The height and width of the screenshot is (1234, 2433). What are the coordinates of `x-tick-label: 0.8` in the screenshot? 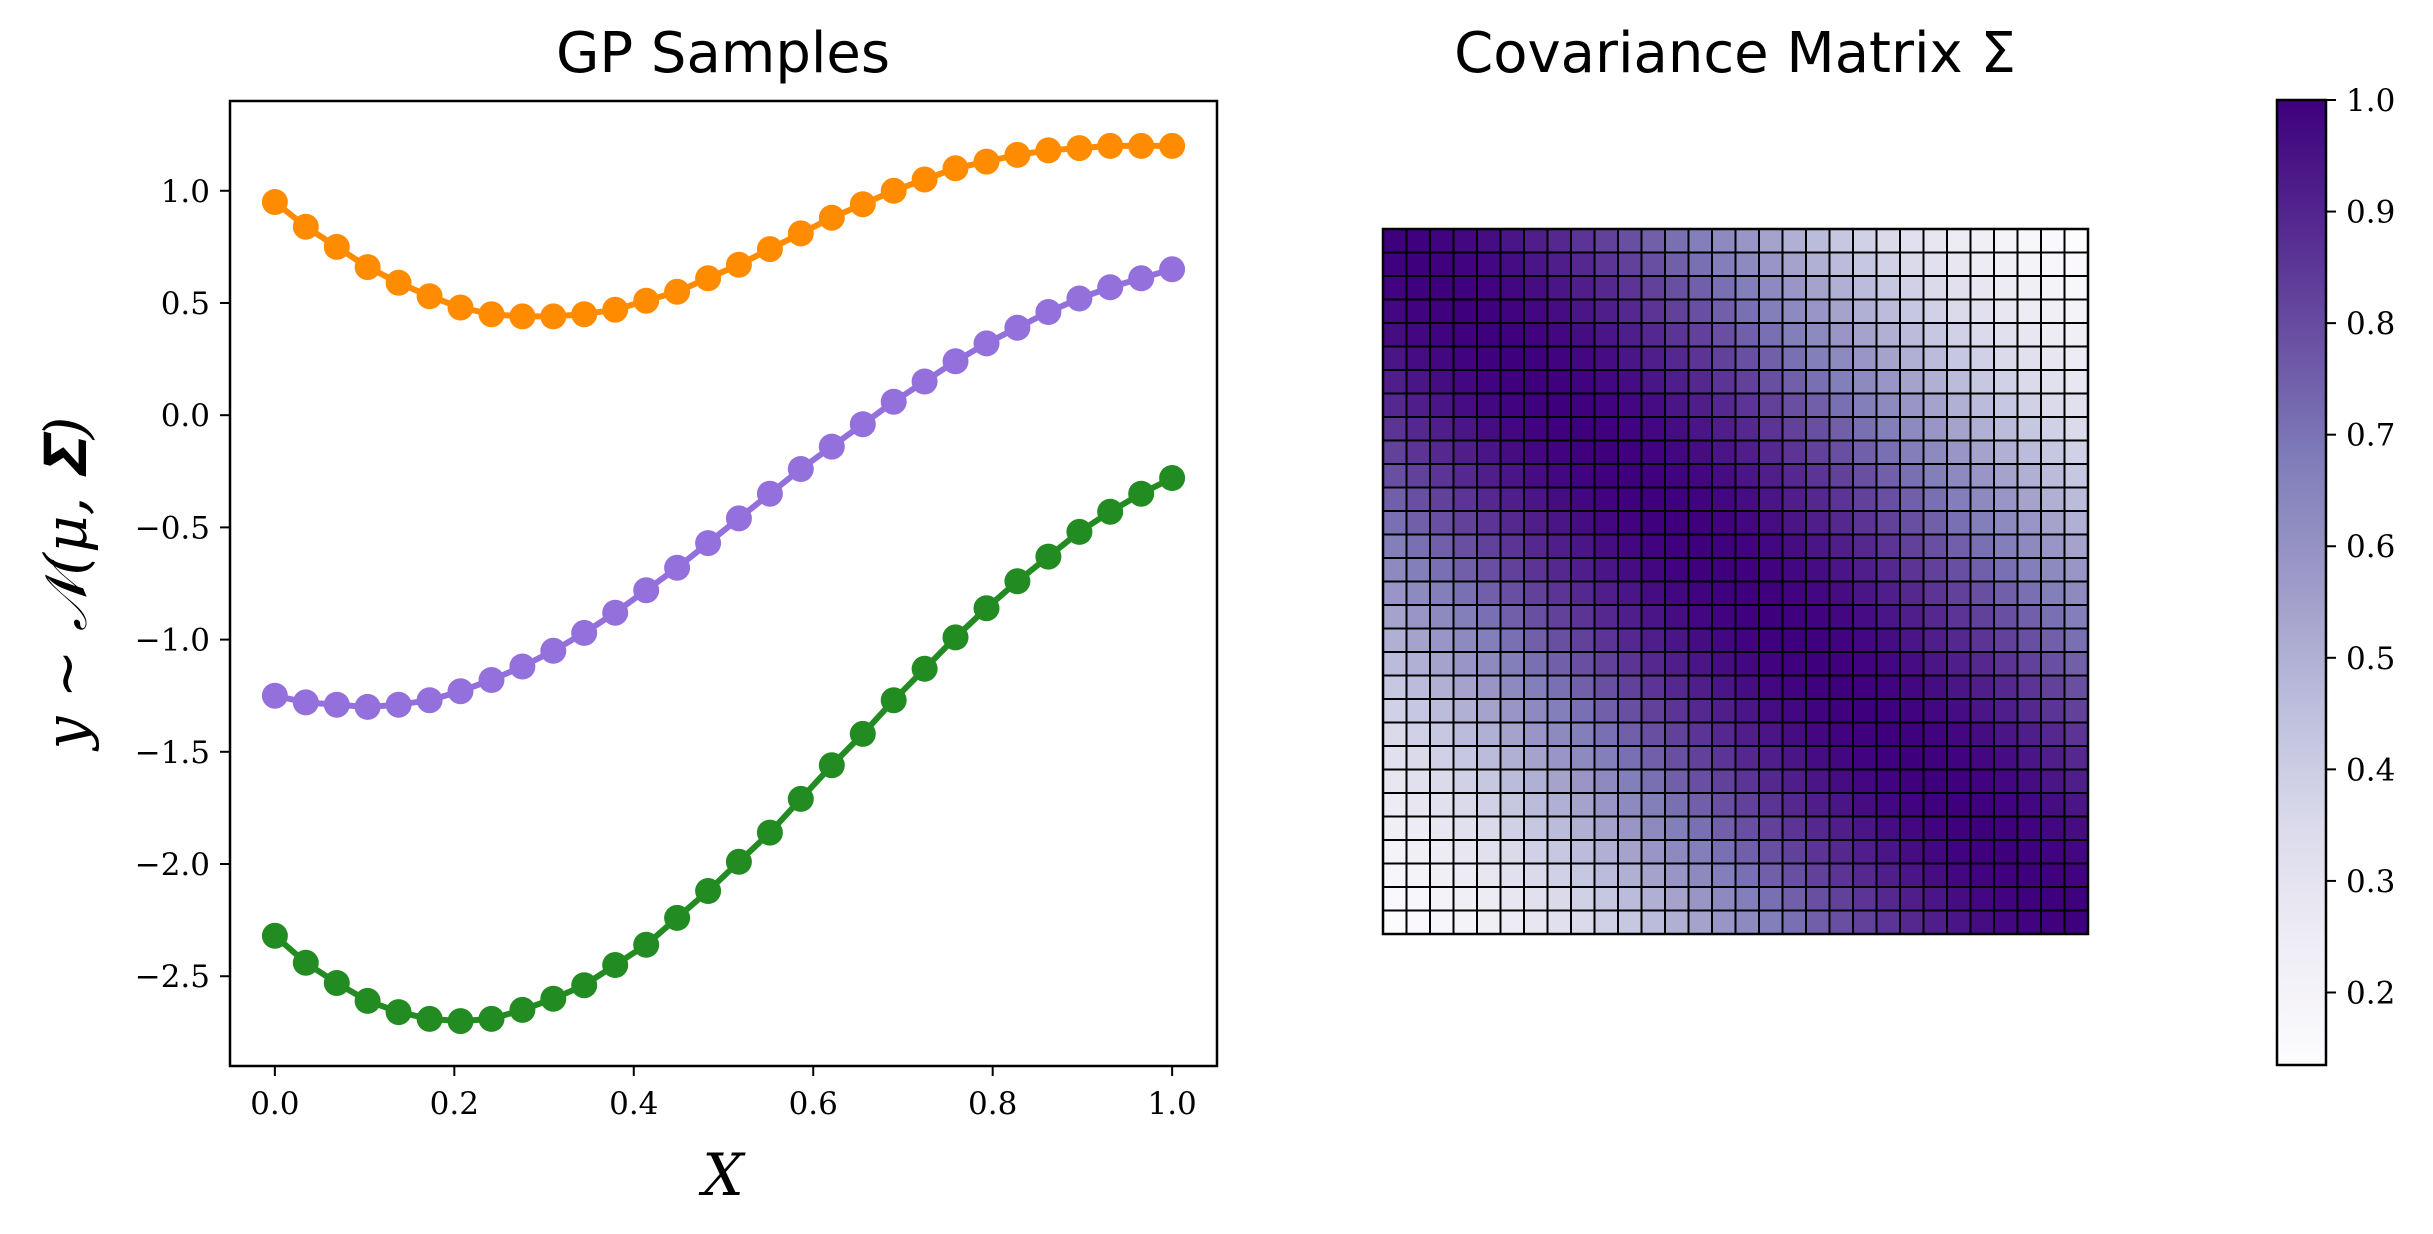 It's located at (992, 1104).